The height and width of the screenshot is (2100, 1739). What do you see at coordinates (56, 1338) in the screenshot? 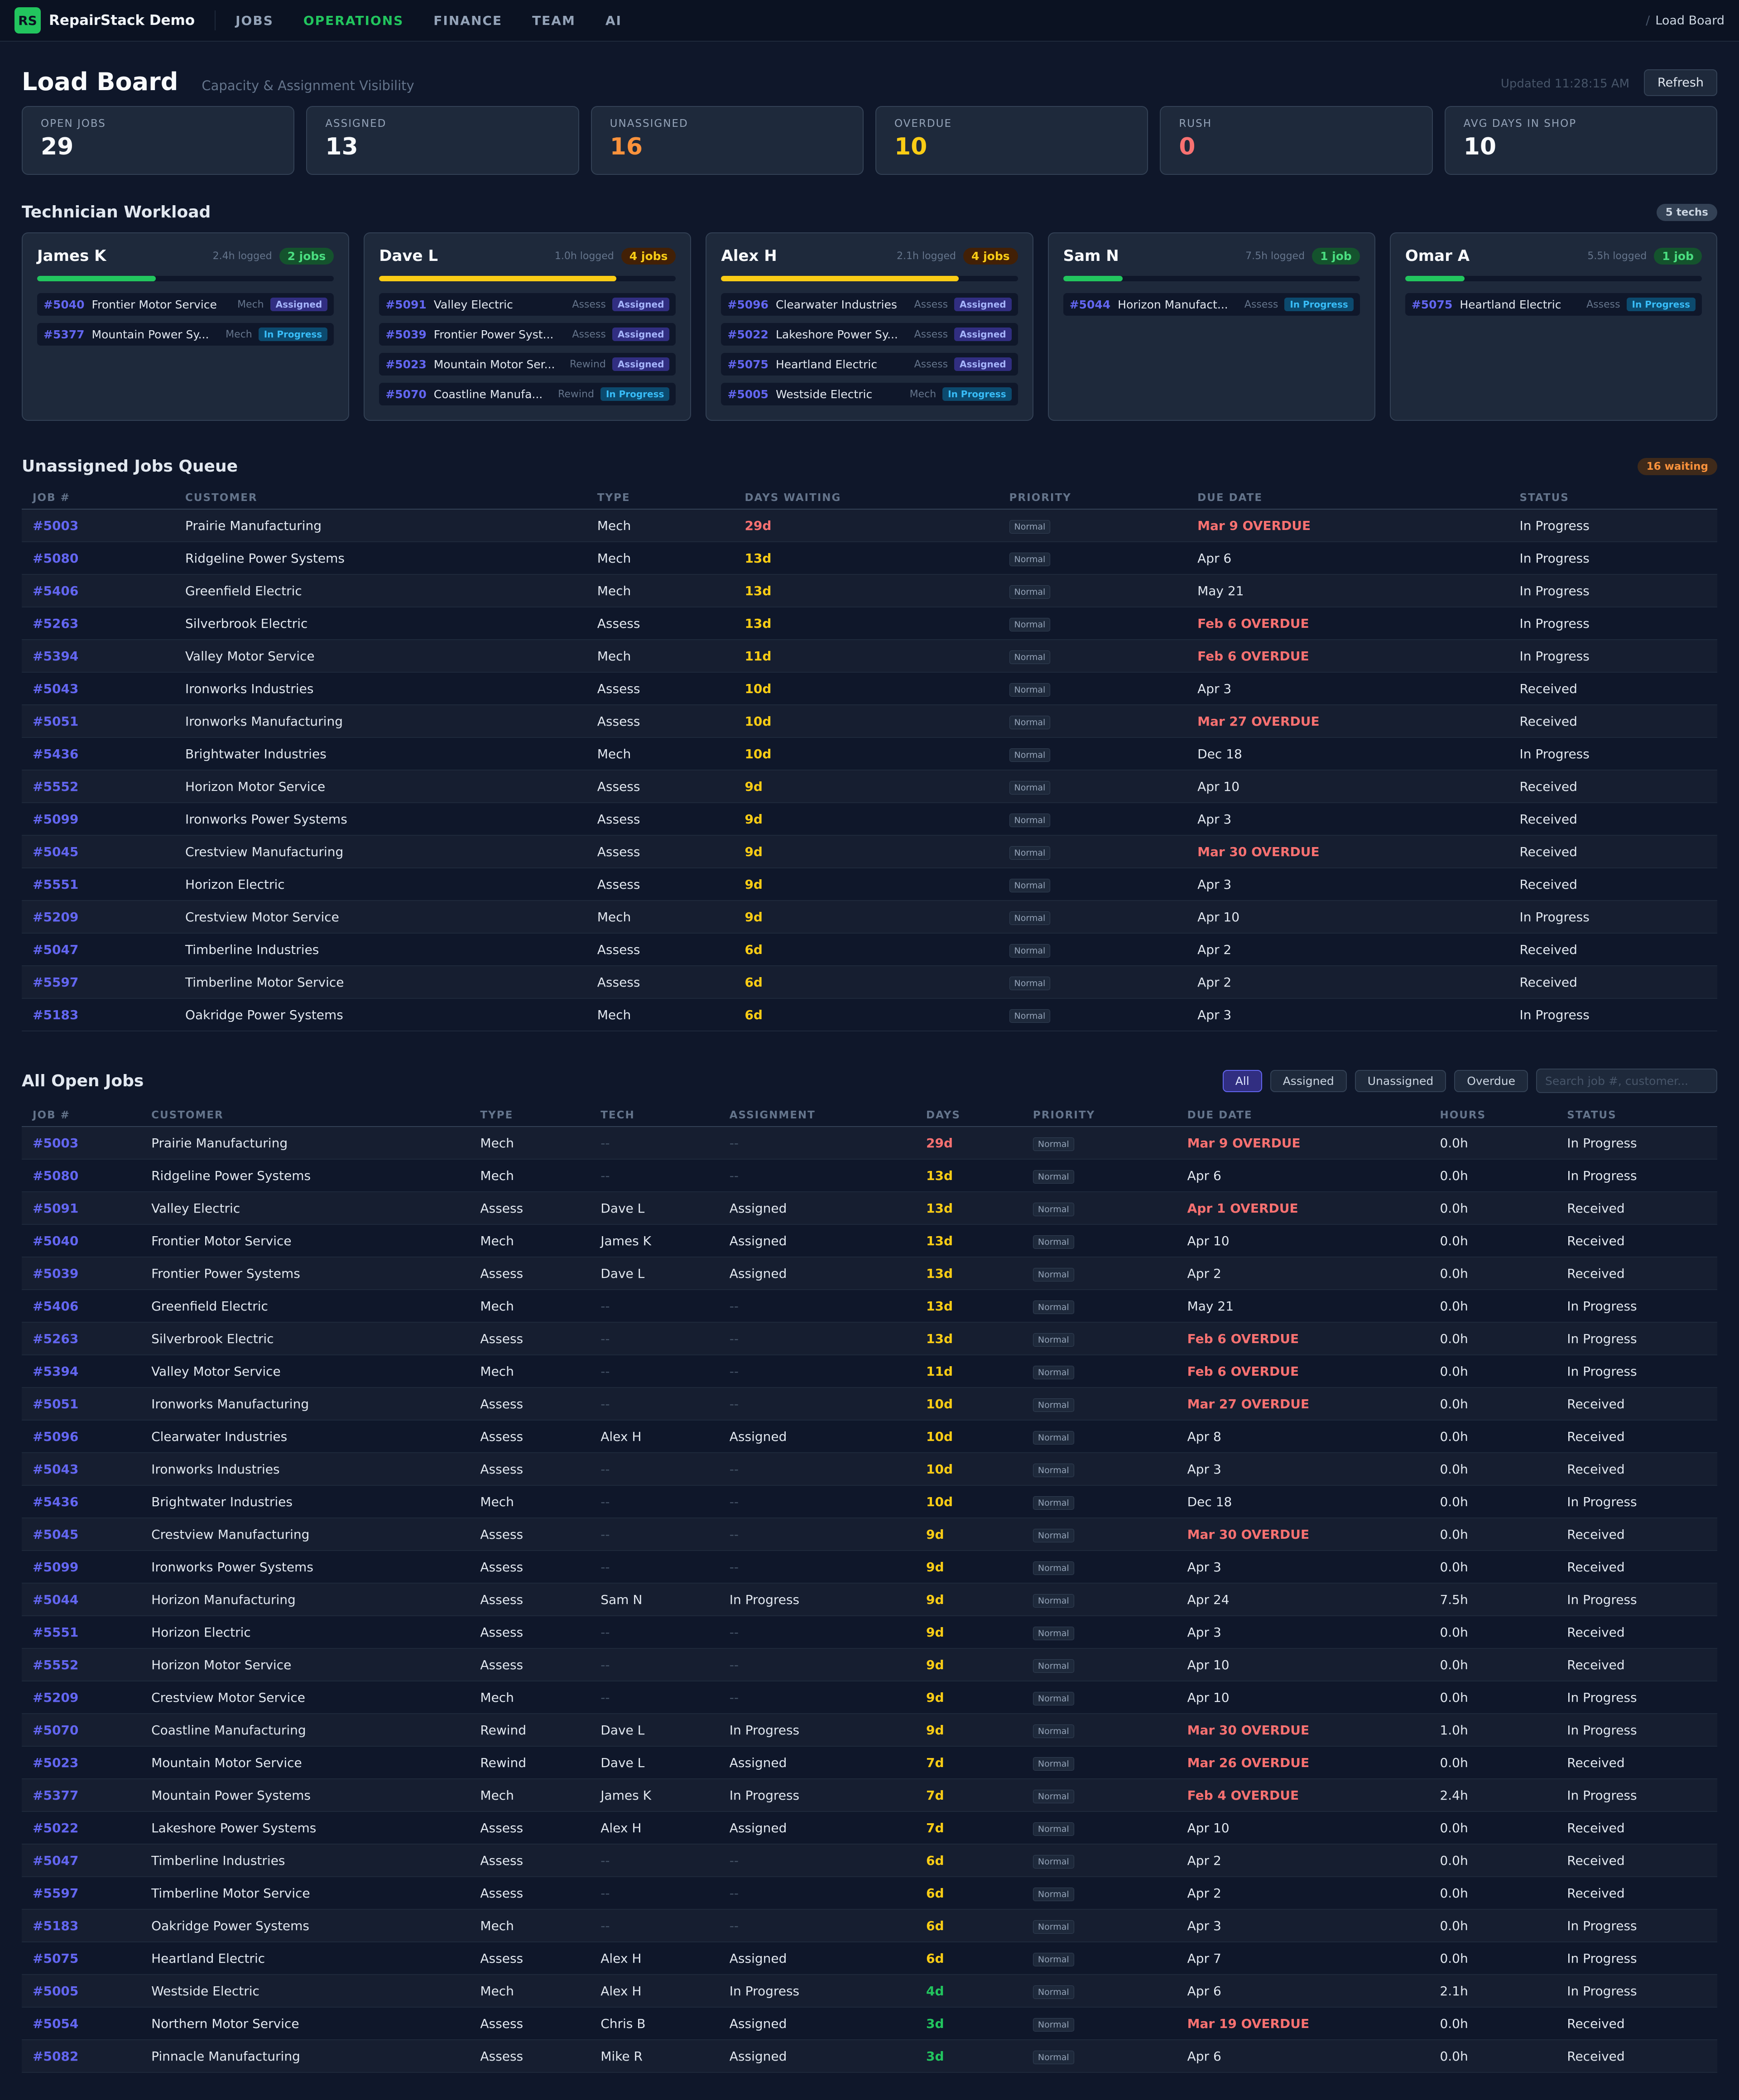
I see `job-number-link: #5263` at bounding box center [56, 1338].